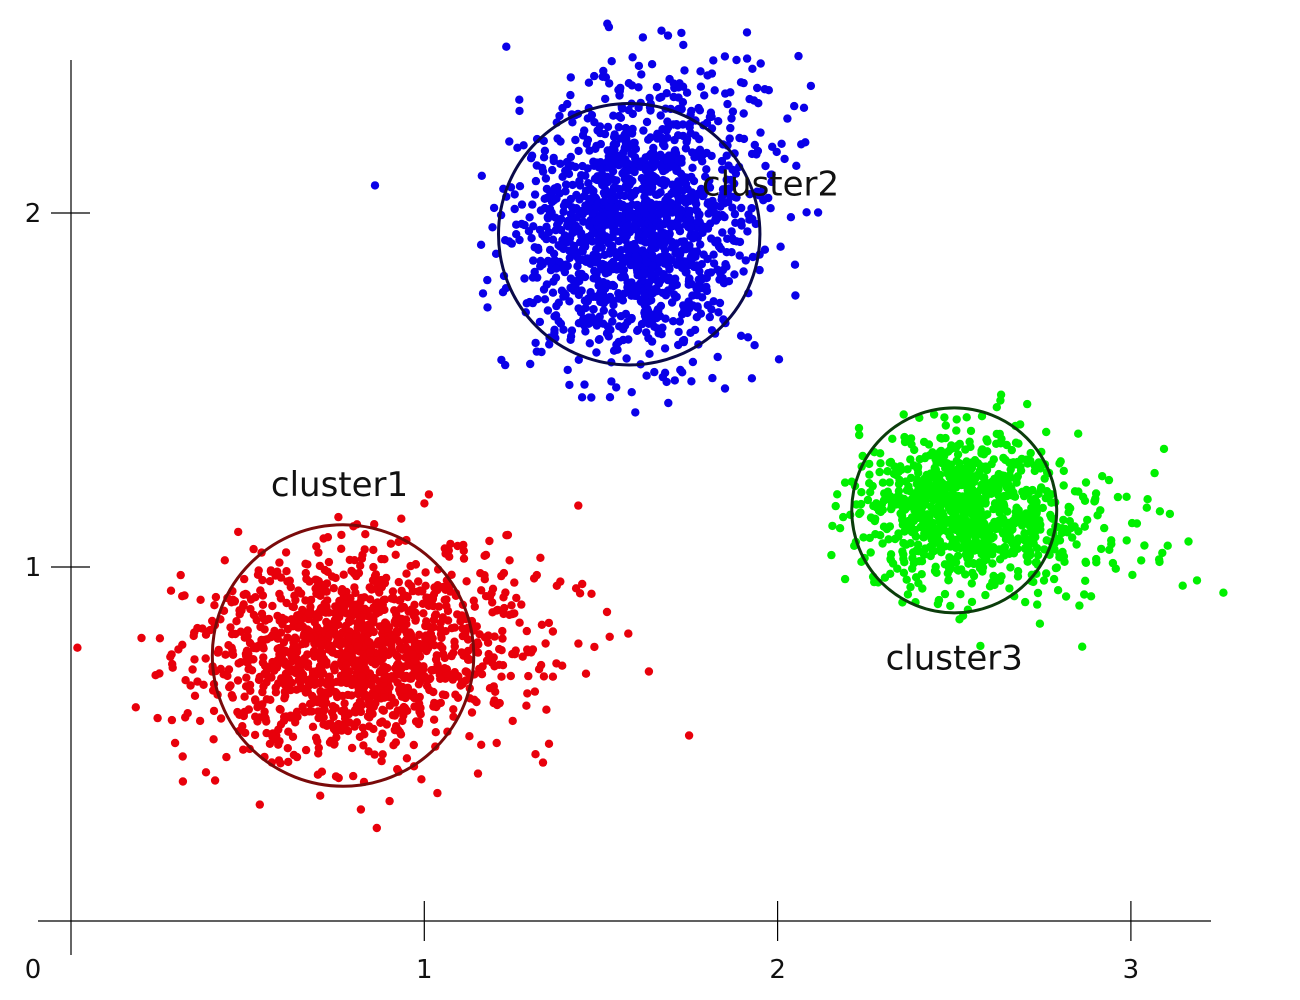 The image size is (1300, 1000). What do you see at coordinates (770, 184) in the screenshot?
I see `cluster-label: cluster2` at bounding box center [770, 184].